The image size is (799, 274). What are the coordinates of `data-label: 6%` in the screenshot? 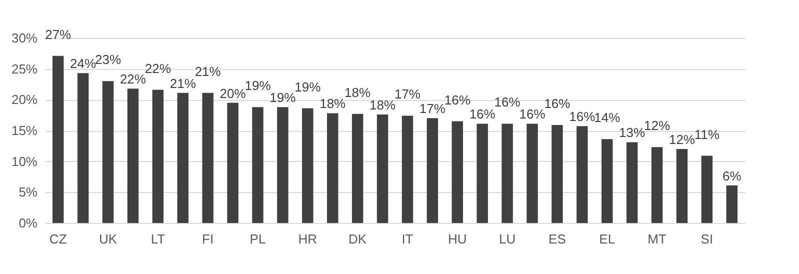 It's located at (732, 176).